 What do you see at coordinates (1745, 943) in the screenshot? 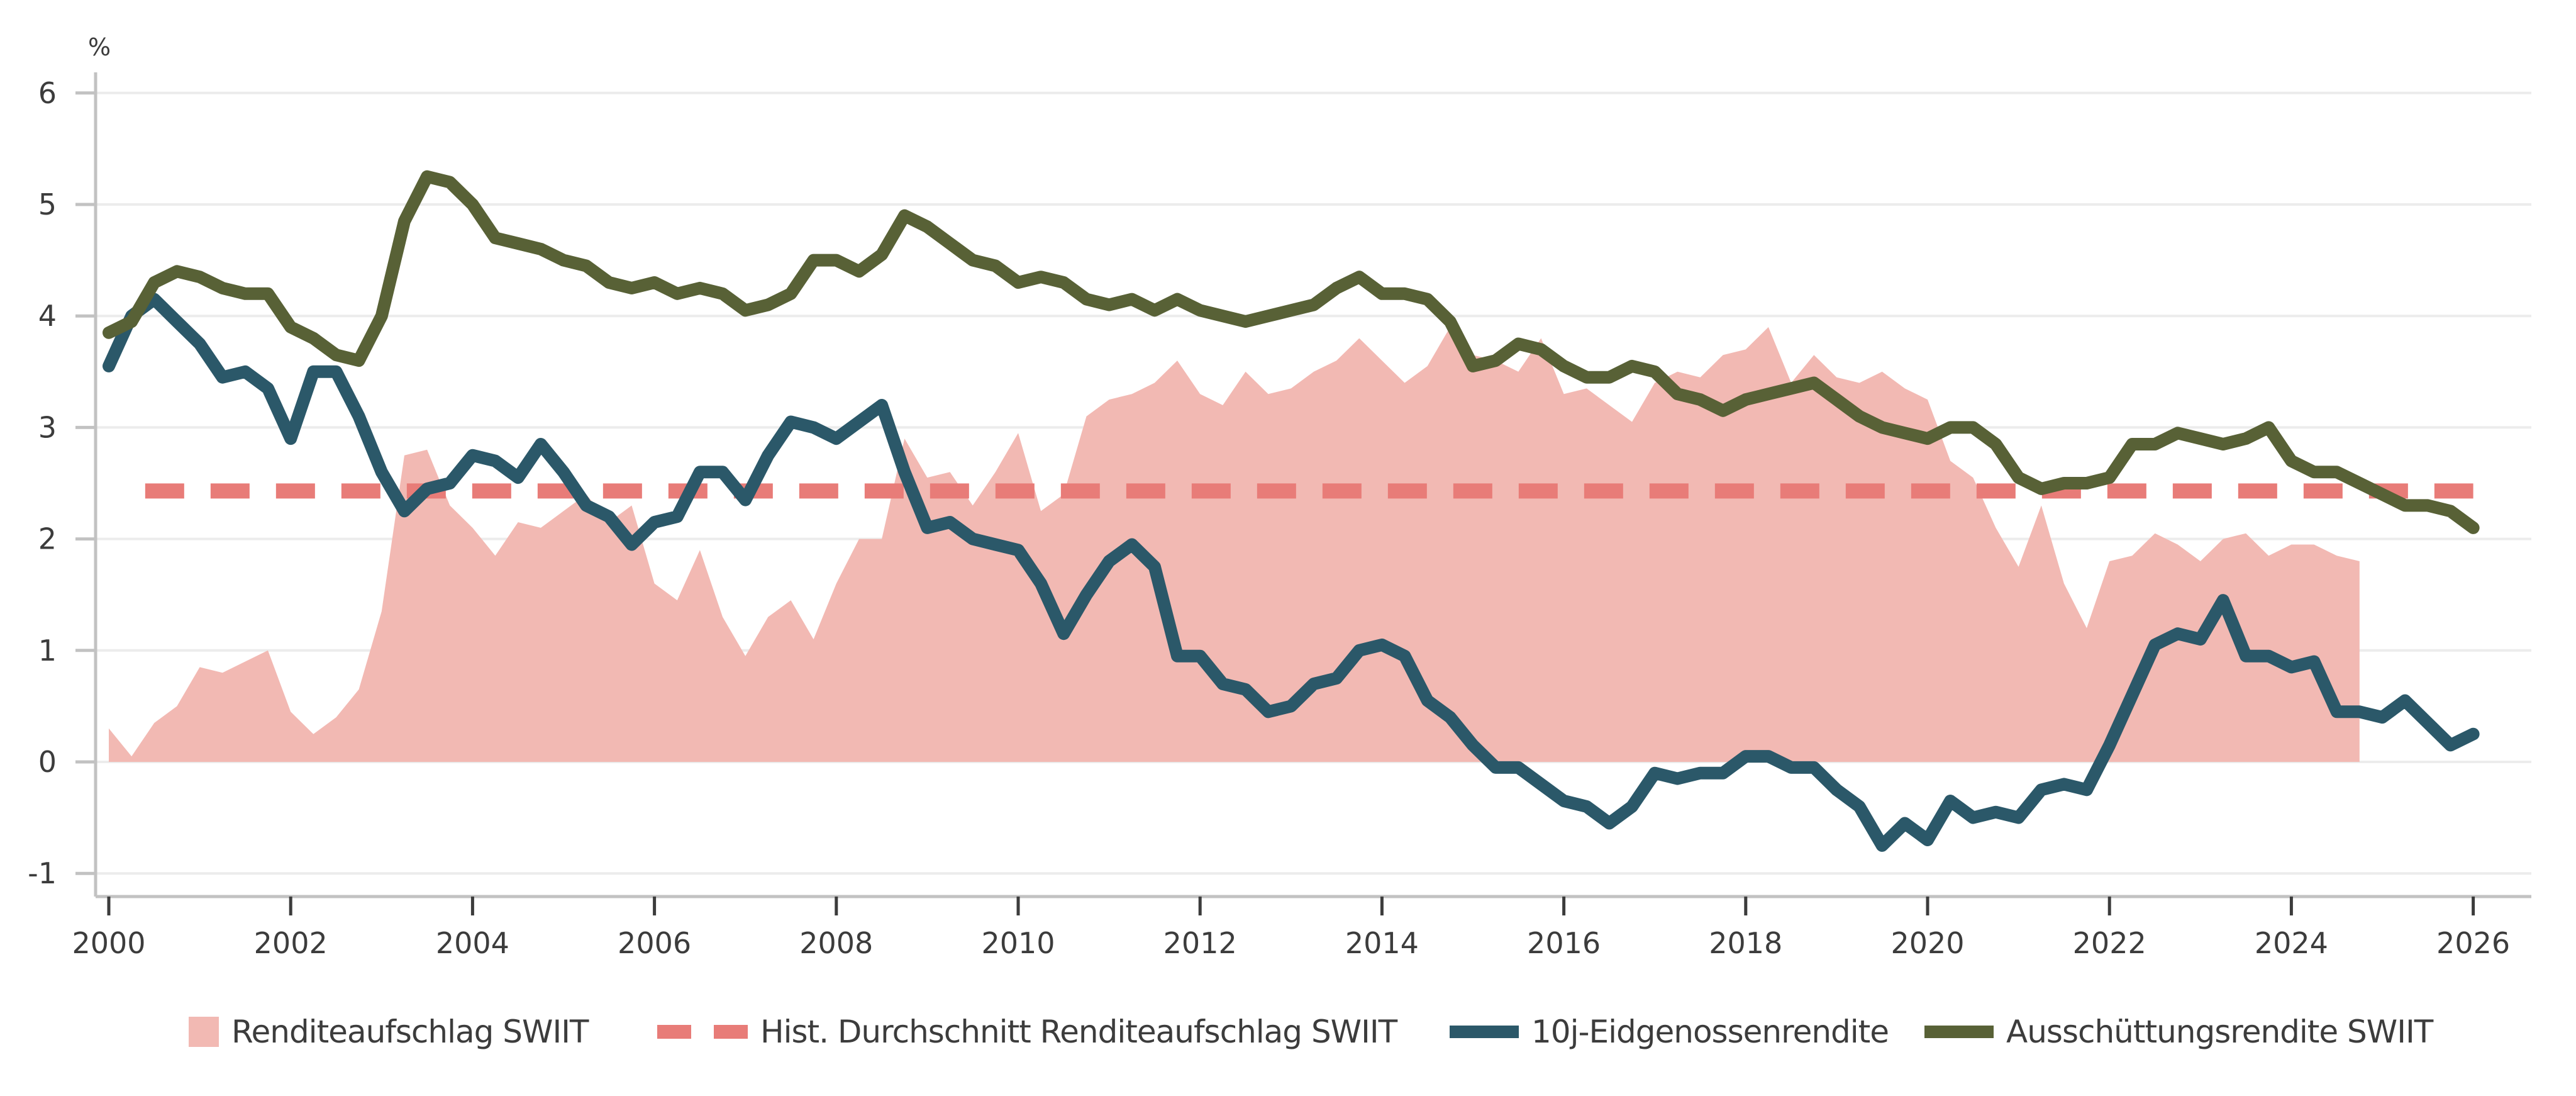
I see `x-tick-label: 2018` at bounding box center [1745, 943].